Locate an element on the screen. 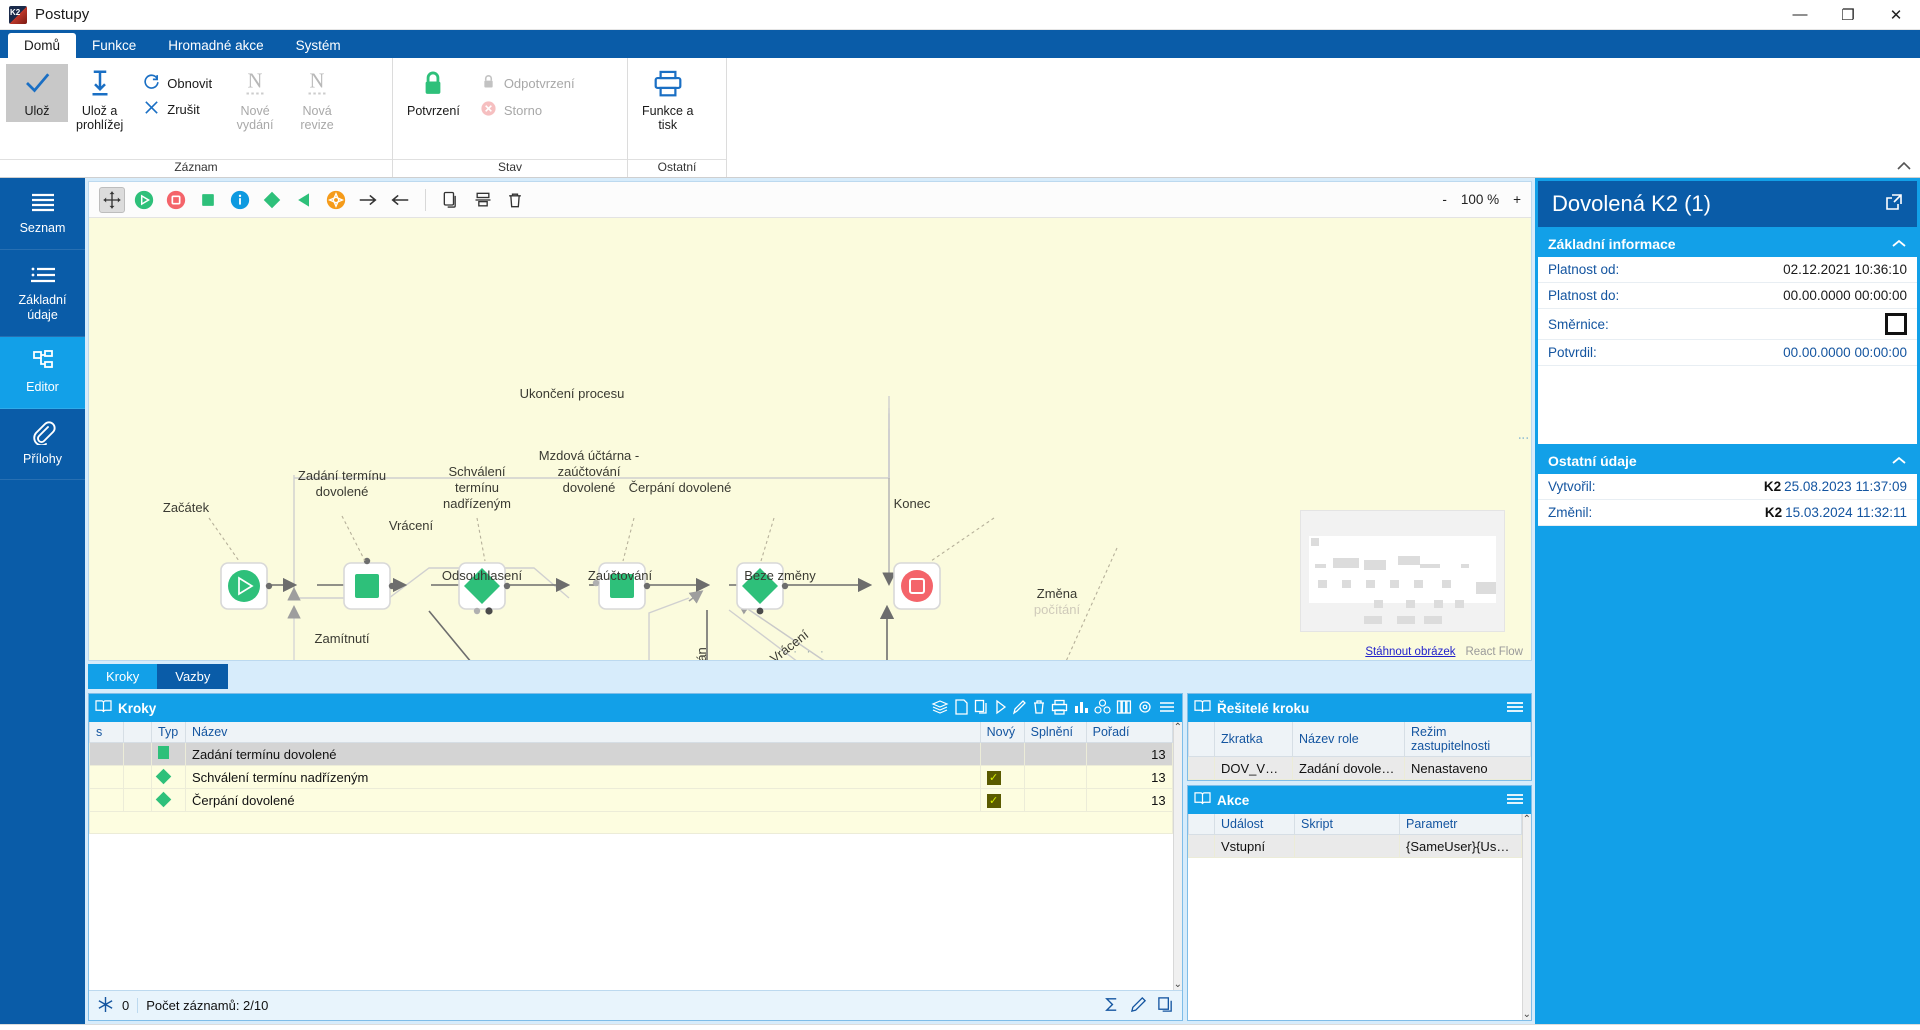 This screenshot has height=1030, width=1920. sidebar-item-zakladni-udaje: Základní údaje is located at coordinates (42, 293).